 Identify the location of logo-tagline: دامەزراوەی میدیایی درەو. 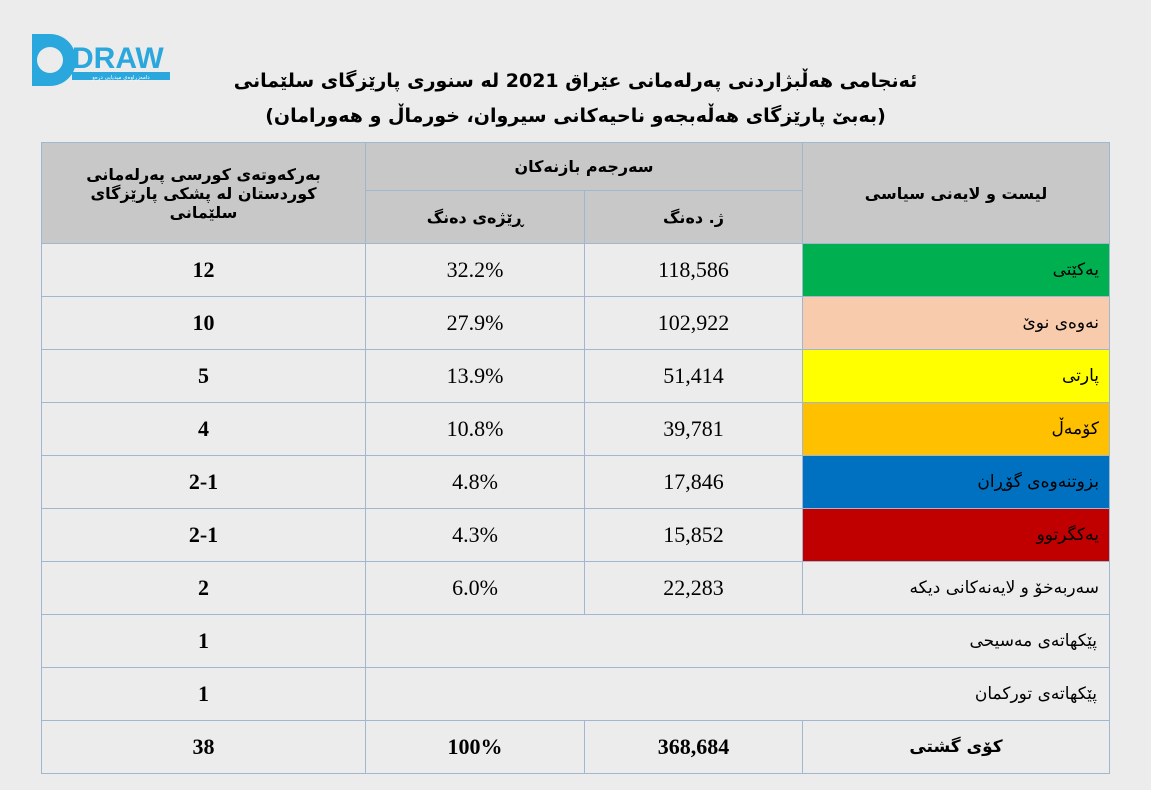
(120, 78).